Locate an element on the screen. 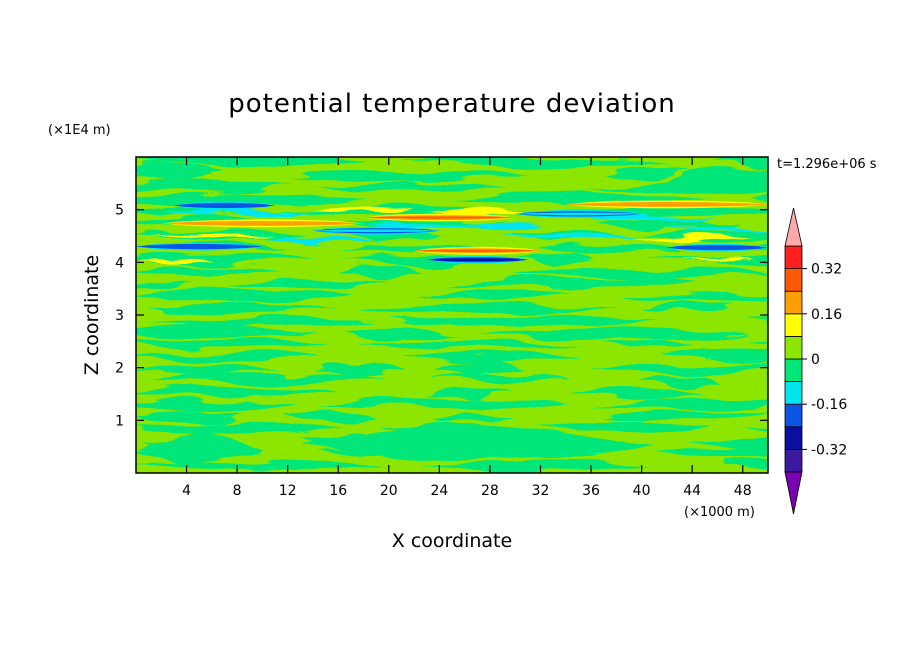 Image resolution: width=904 pixels, height=654 pixels. colorbar-label: 0.32 is located at coordinates (826, 270).